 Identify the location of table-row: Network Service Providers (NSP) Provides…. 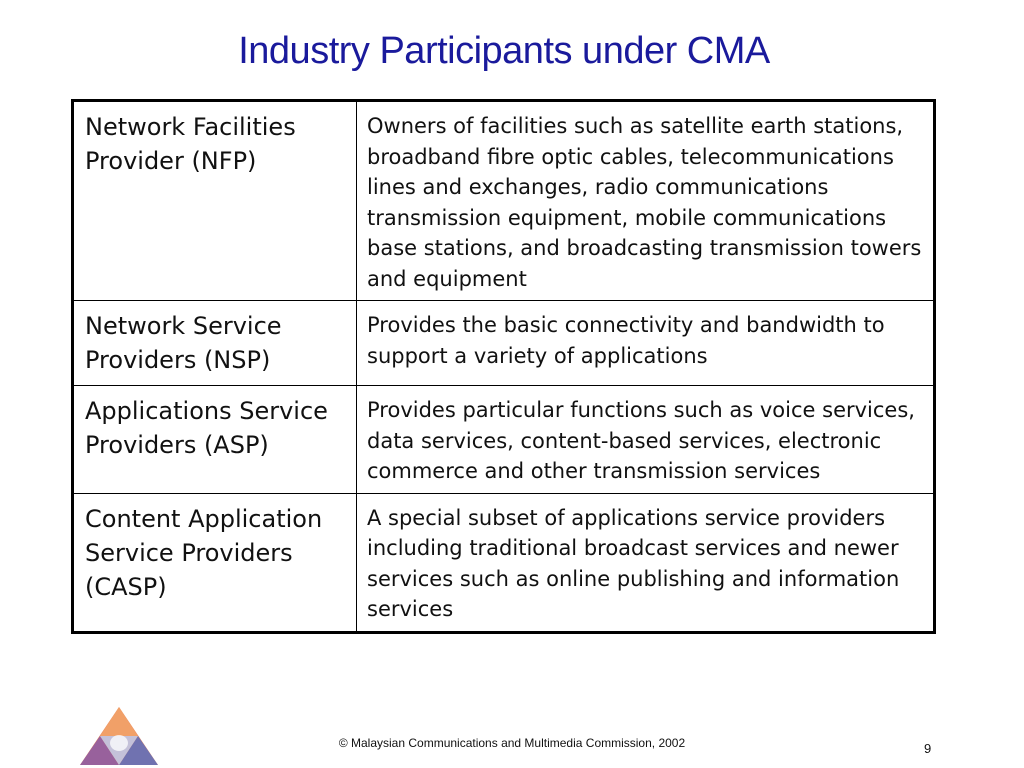
(503, 343).